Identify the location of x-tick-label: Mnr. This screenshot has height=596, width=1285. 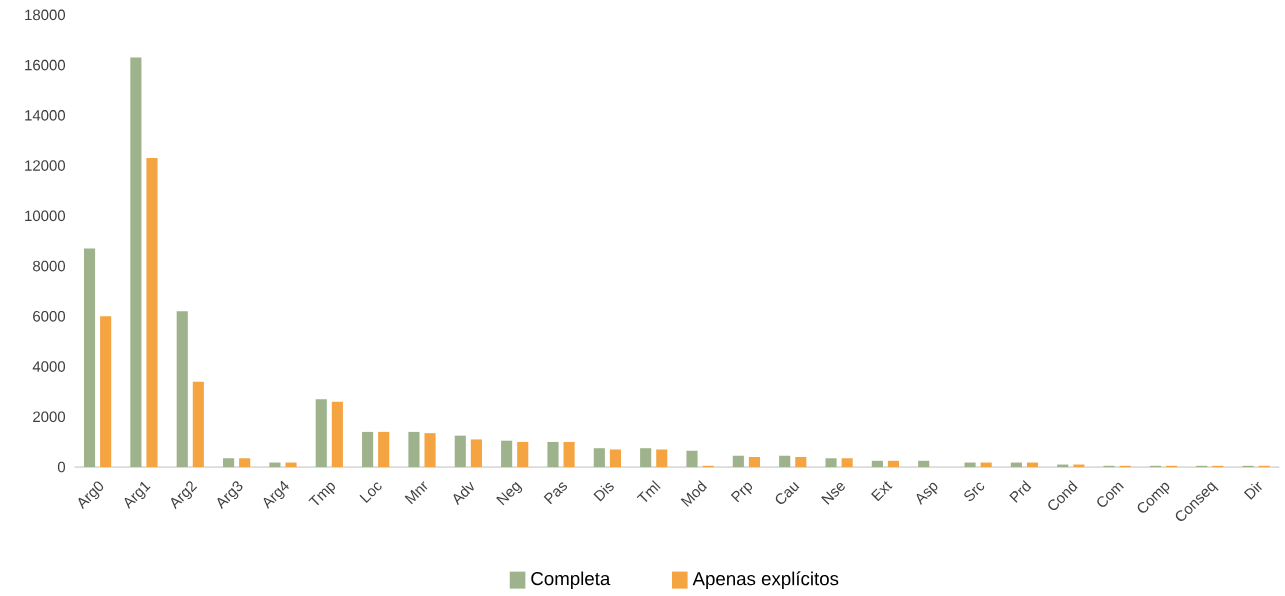
(416, 493).